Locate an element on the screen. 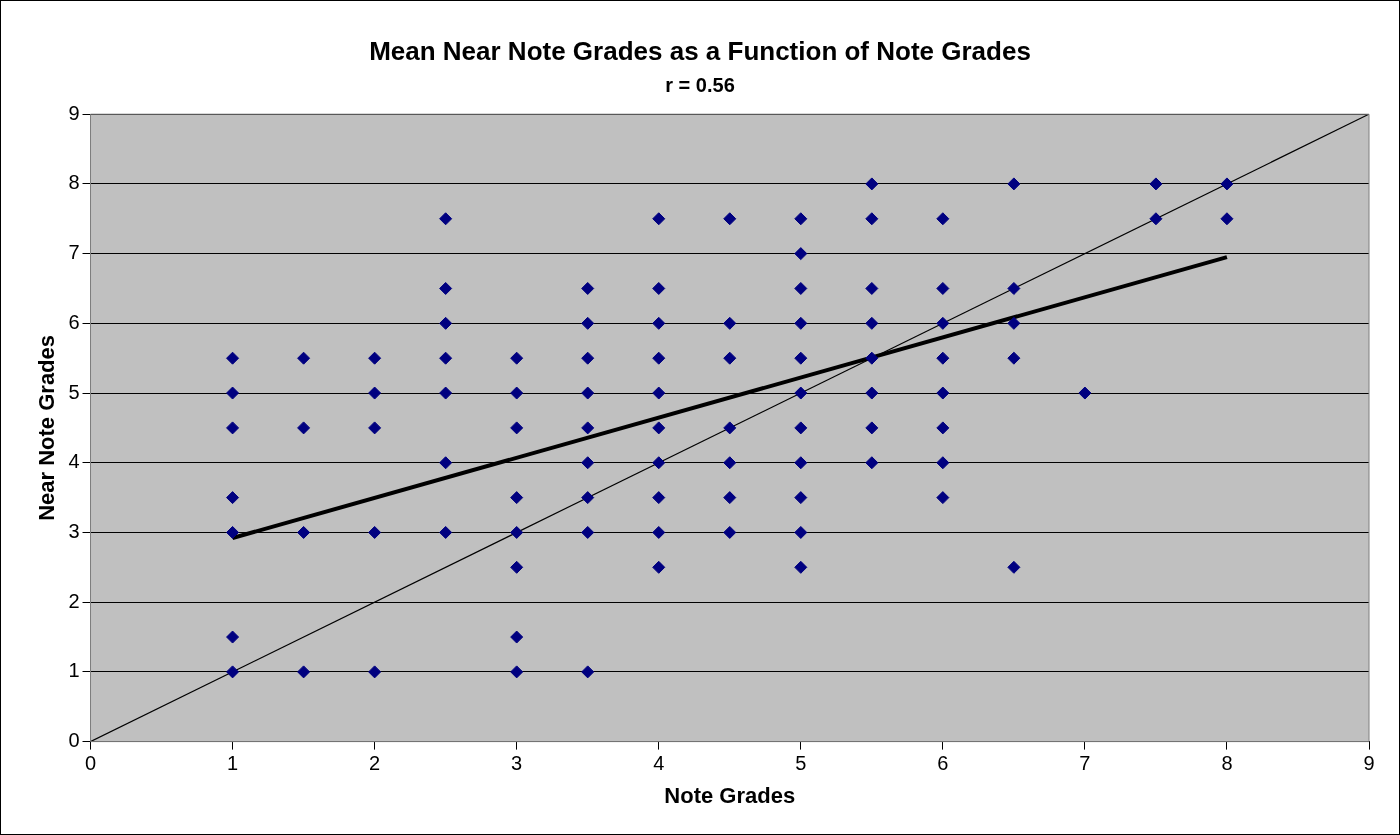  x-tick-label: 8 is located at coordinates (1227, 763).